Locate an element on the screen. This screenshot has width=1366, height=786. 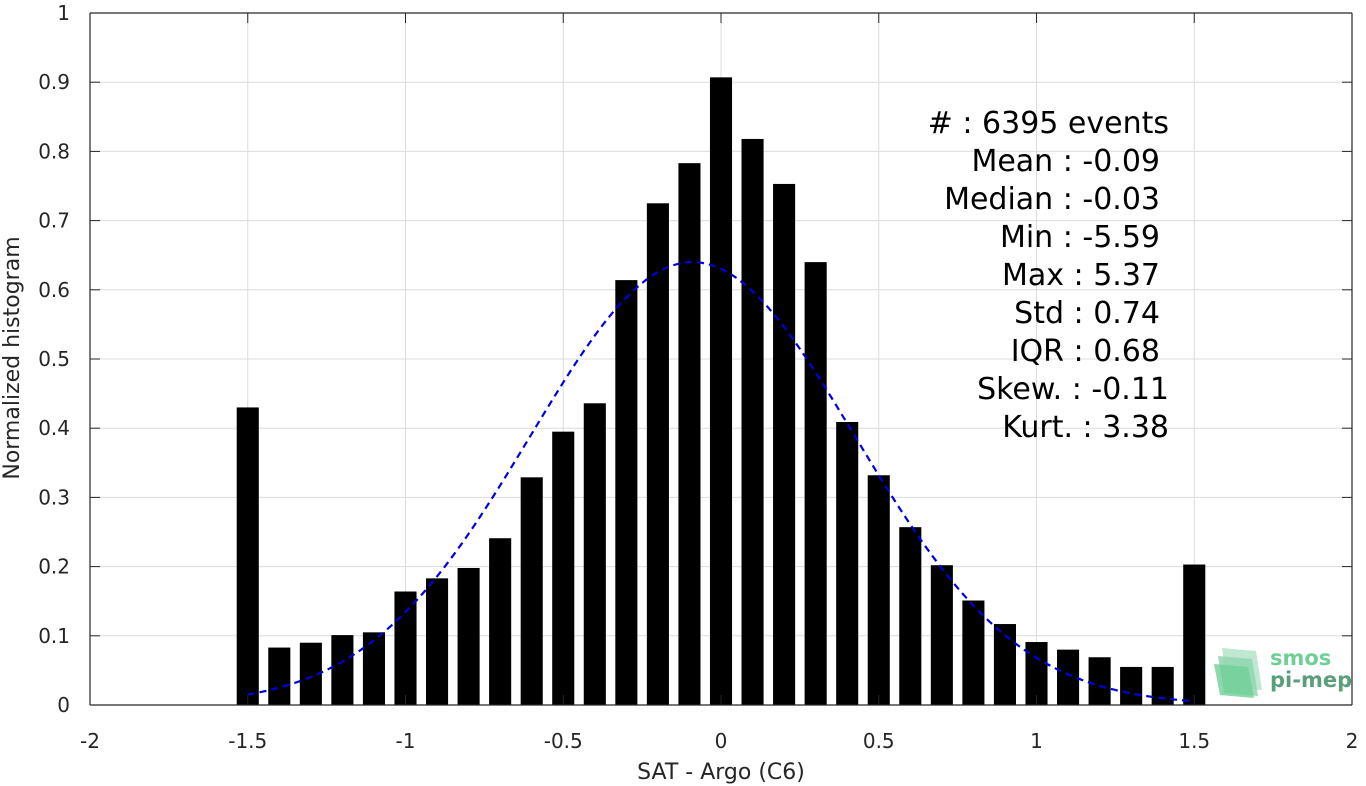
x-tick-label: 0.5 is located at coordinates (879, 741).